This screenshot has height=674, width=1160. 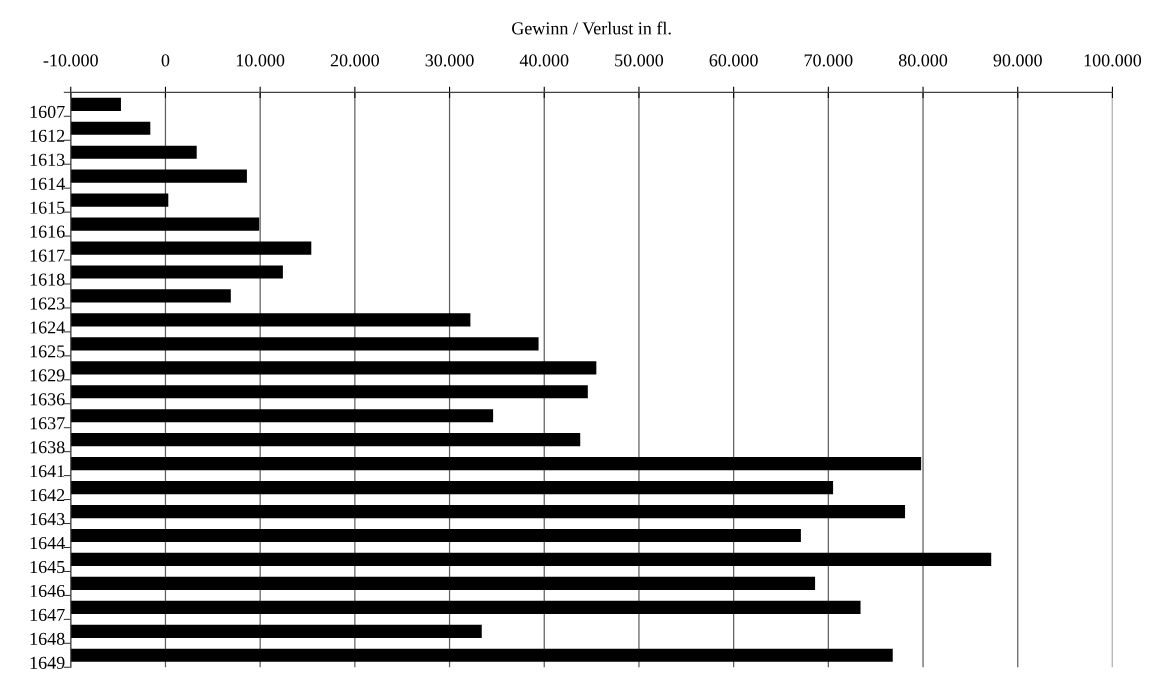 What do you see at coordinates (260, 60) in the screenshot?
I see `x-tick-label: 10.000` at bounding box center [260, 60].